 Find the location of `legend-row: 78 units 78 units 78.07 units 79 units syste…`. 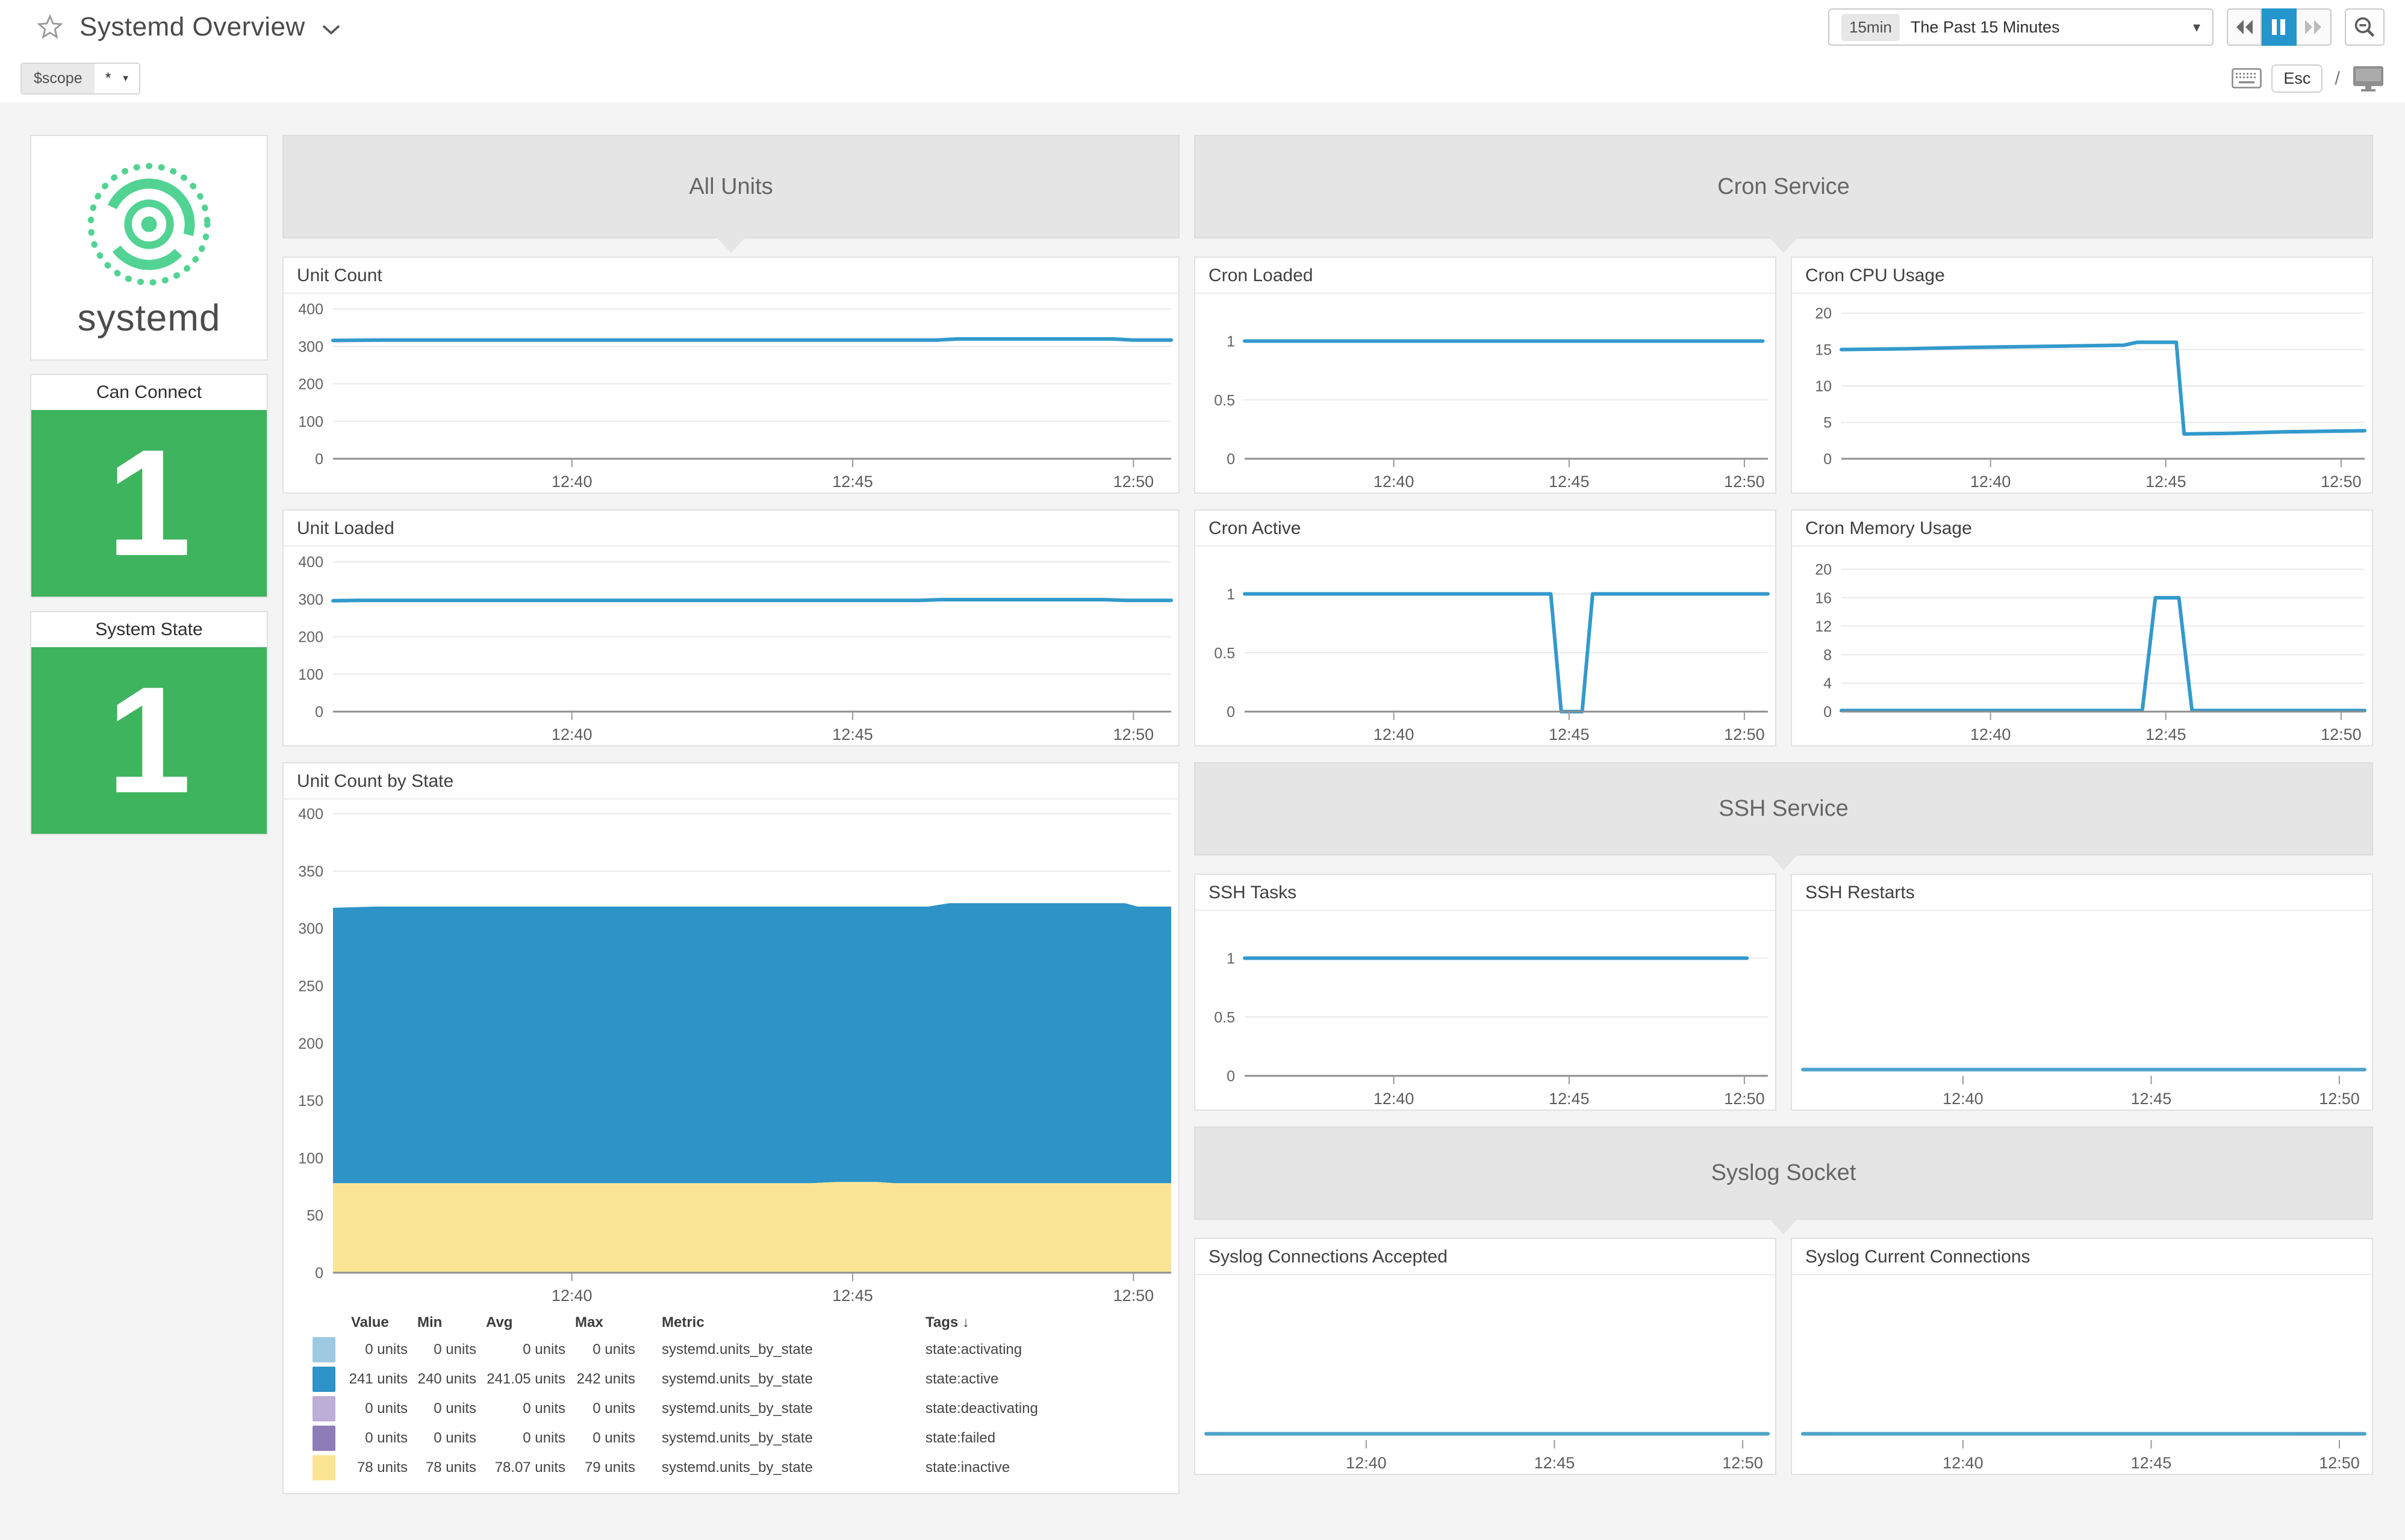

legend-row: 78 units 78 units 78.07 units 79 units syste… is located at coordinates (745, 1467).